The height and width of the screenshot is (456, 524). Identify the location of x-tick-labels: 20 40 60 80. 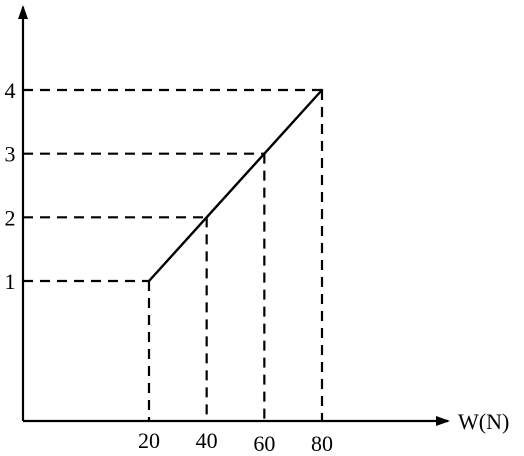
(235, 442).